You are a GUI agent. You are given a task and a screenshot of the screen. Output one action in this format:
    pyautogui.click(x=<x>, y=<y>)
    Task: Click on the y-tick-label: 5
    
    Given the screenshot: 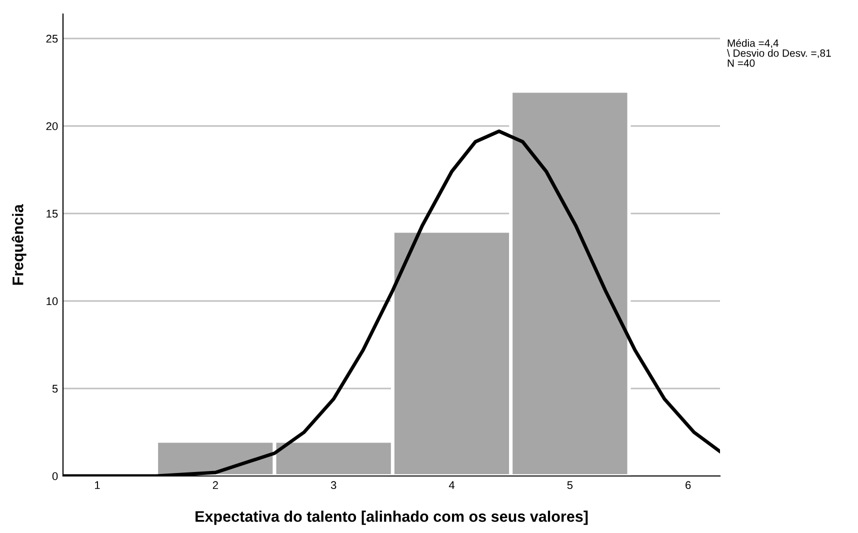 What is the action you would take?
    pyautogui.click(x=55, y=388)
    